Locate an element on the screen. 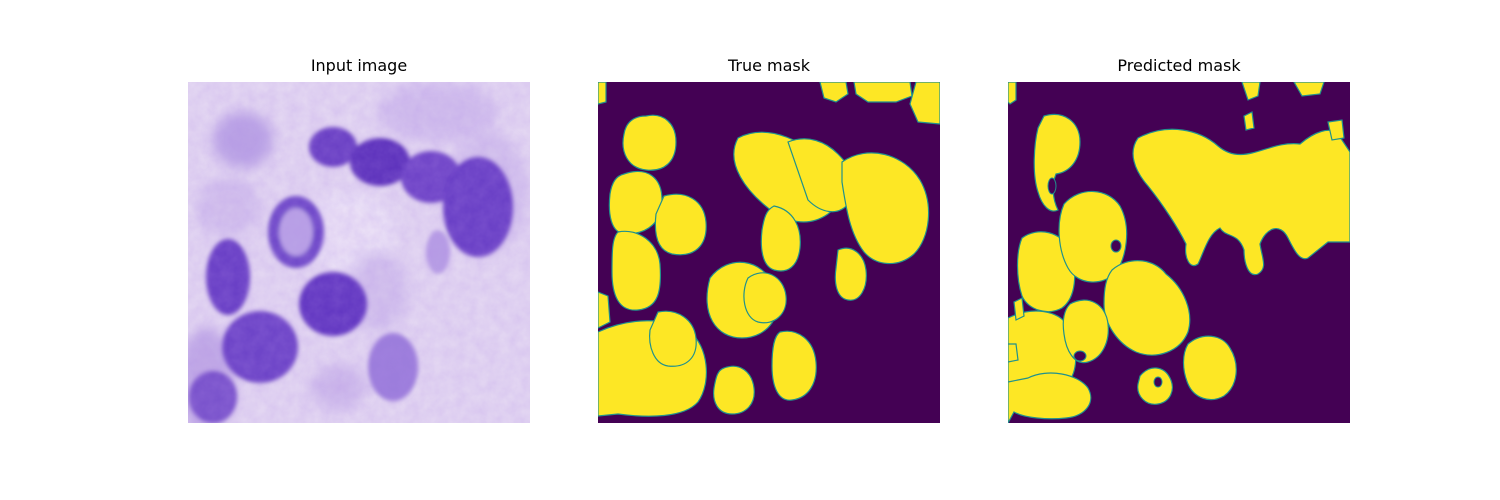  predicted-mask-title: Predicted mask is located at coordinates (1179, 65).